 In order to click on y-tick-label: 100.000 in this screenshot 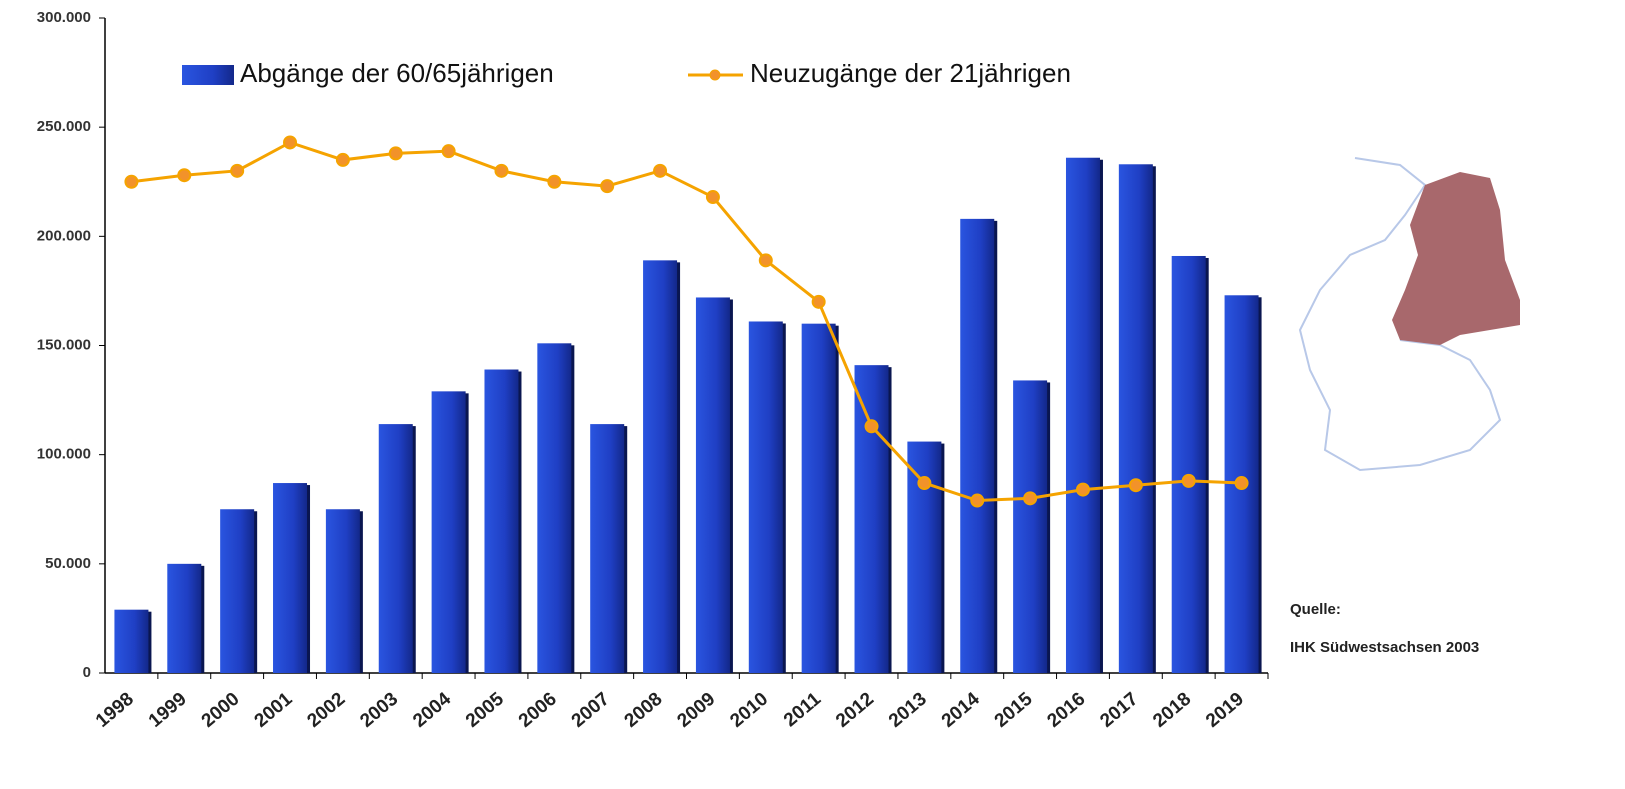, I will do `click(64, 454)`.